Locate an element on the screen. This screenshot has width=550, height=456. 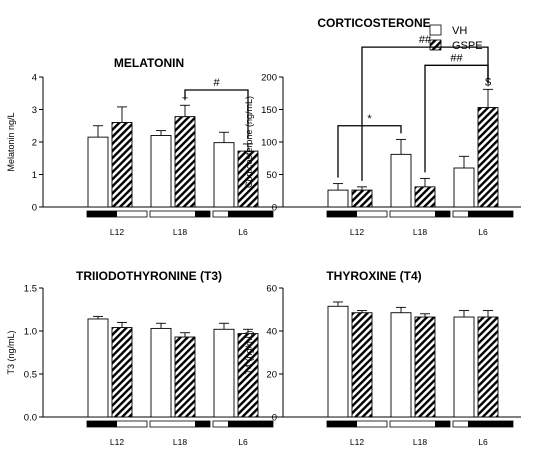
thyroxine-t4-y-label: T4 (ng/mL) is located at coordinates (249, 352).